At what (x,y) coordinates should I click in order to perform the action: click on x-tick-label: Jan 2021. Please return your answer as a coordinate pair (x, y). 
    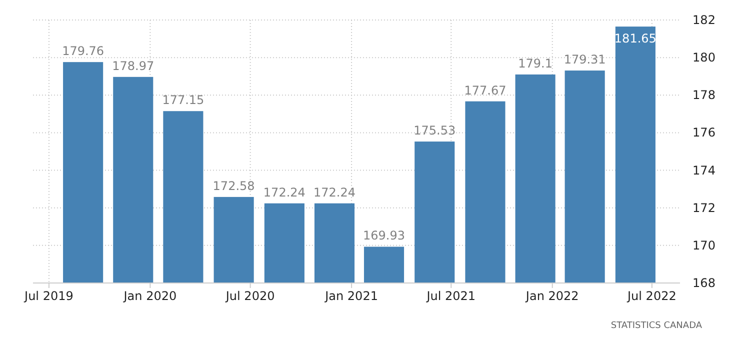
    Looking at the image, I should click on (351, 296).